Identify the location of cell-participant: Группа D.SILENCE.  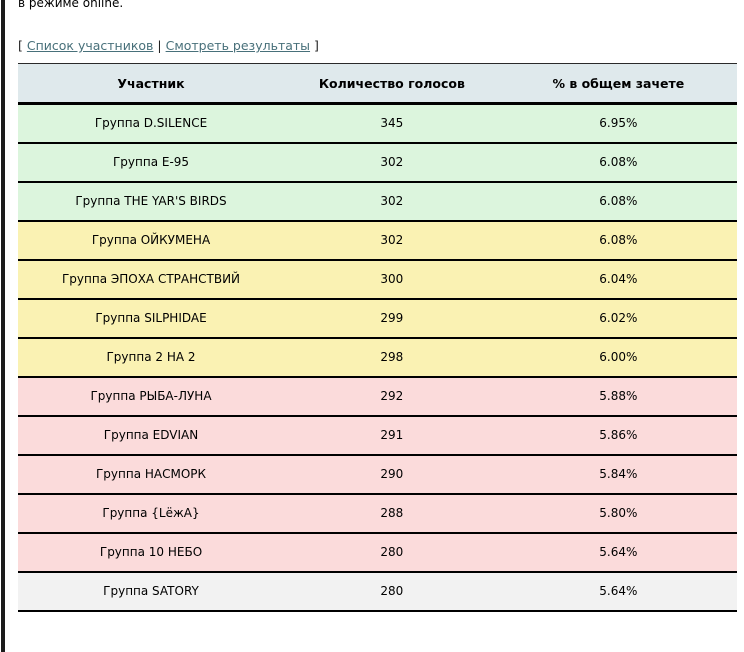
(151, 123).